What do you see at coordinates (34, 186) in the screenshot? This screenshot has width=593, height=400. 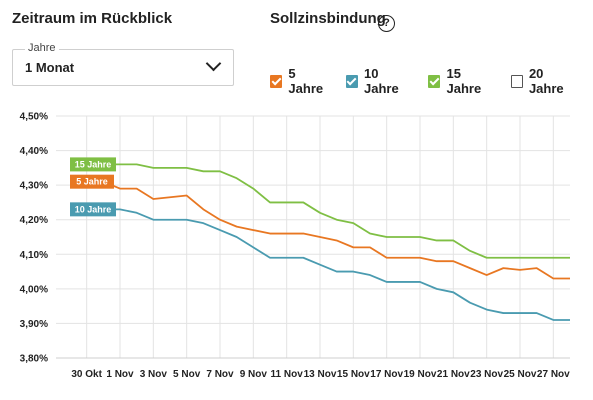 I see `y-tick-label: 4,30%` at bounding box center [34, 186].